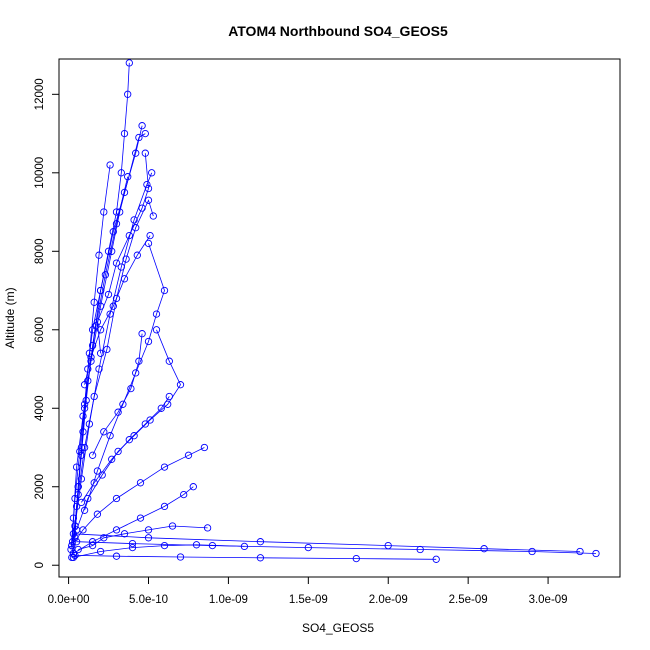  I want to click on y-axis-label: Altitude (m), so click(10, 317).